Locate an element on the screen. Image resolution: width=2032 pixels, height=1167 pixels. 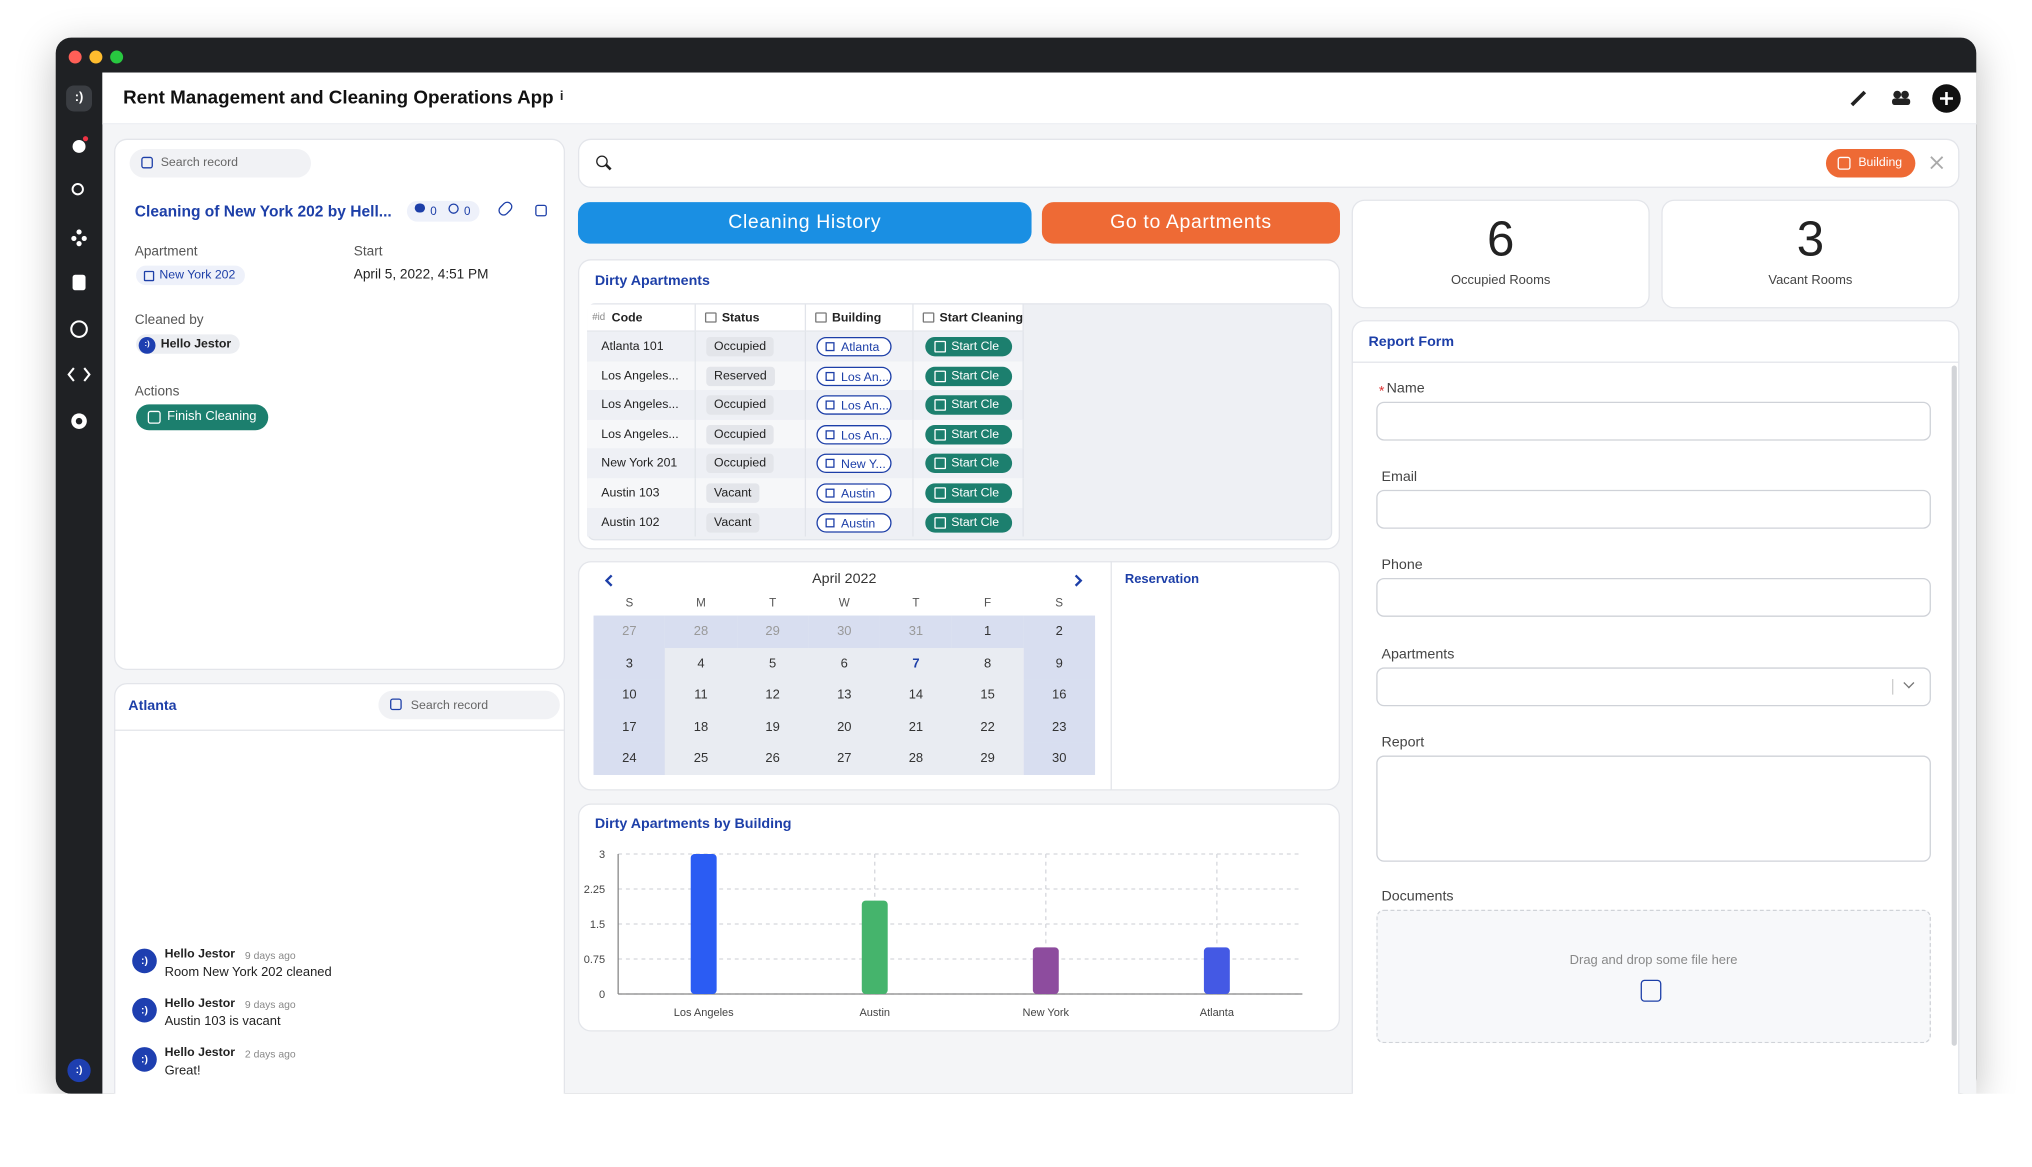
icon-code is located at coordinates (79, 374).